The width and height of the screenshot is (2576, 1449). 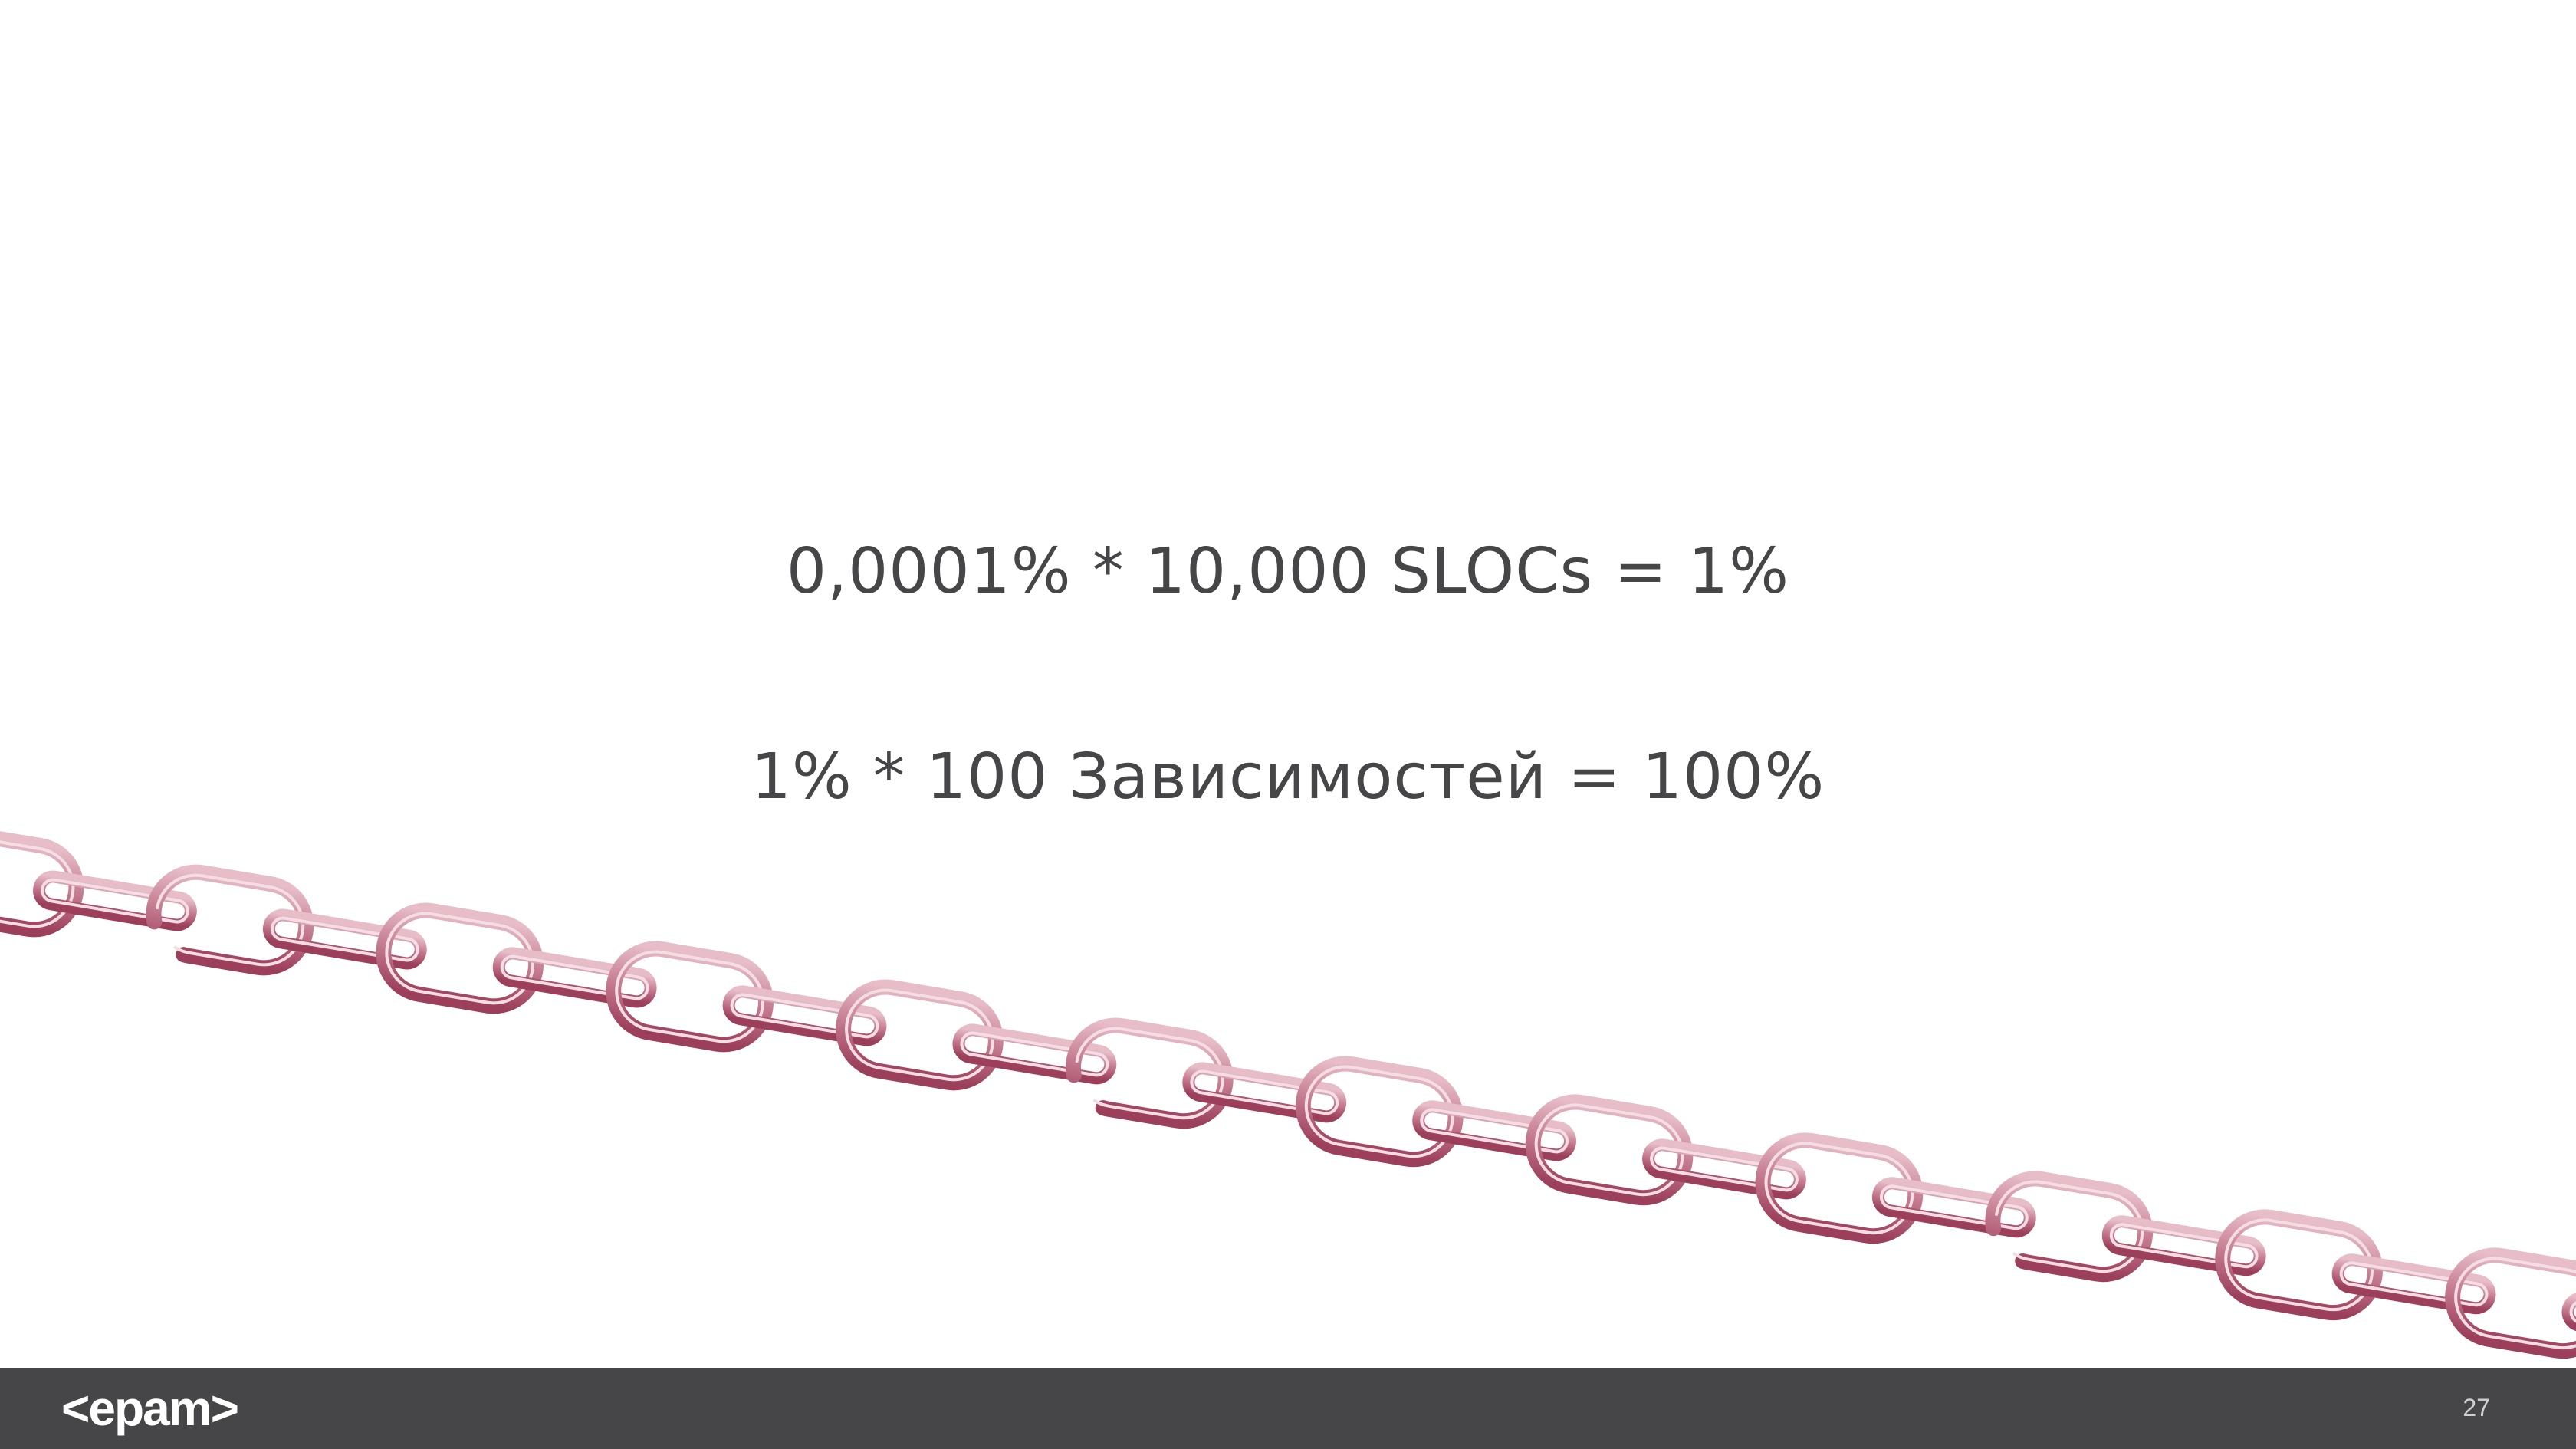 What do you see at coordinates (1288, 571) in the screenshot?
I see `equation-sloc: 0,0001% * 10,000 SLOCs = 1%` at bounding box center [1288, 571].